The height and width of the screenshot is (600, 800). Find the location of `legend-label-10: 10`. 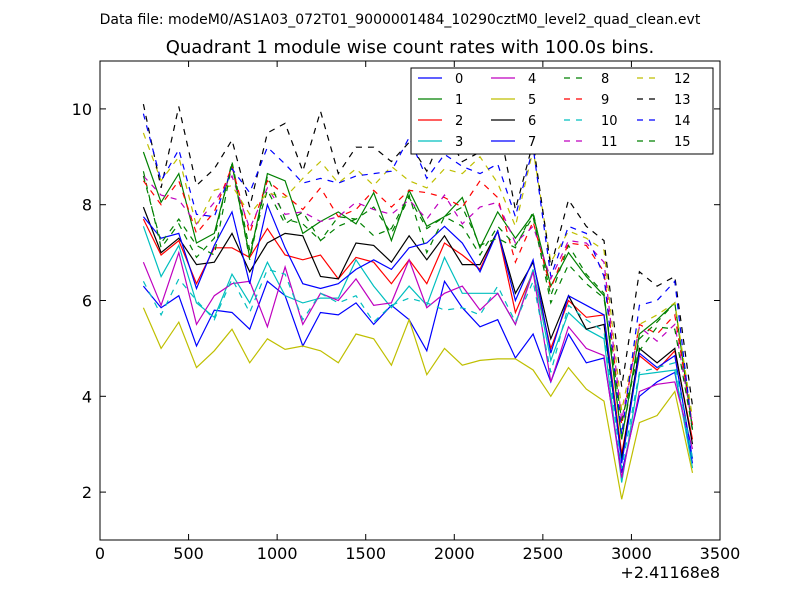

legend-label-10: 10 is located at coordinates (609, 121).